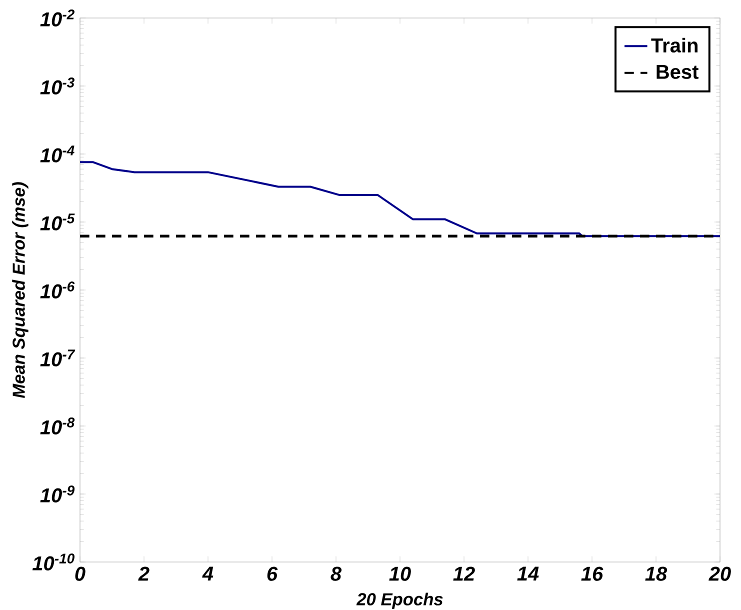 This screenshot has width=741, height=610. Describe the element at coordinates (528, 573) in the screenshot. I see `x-tick-label: 14` at that location.